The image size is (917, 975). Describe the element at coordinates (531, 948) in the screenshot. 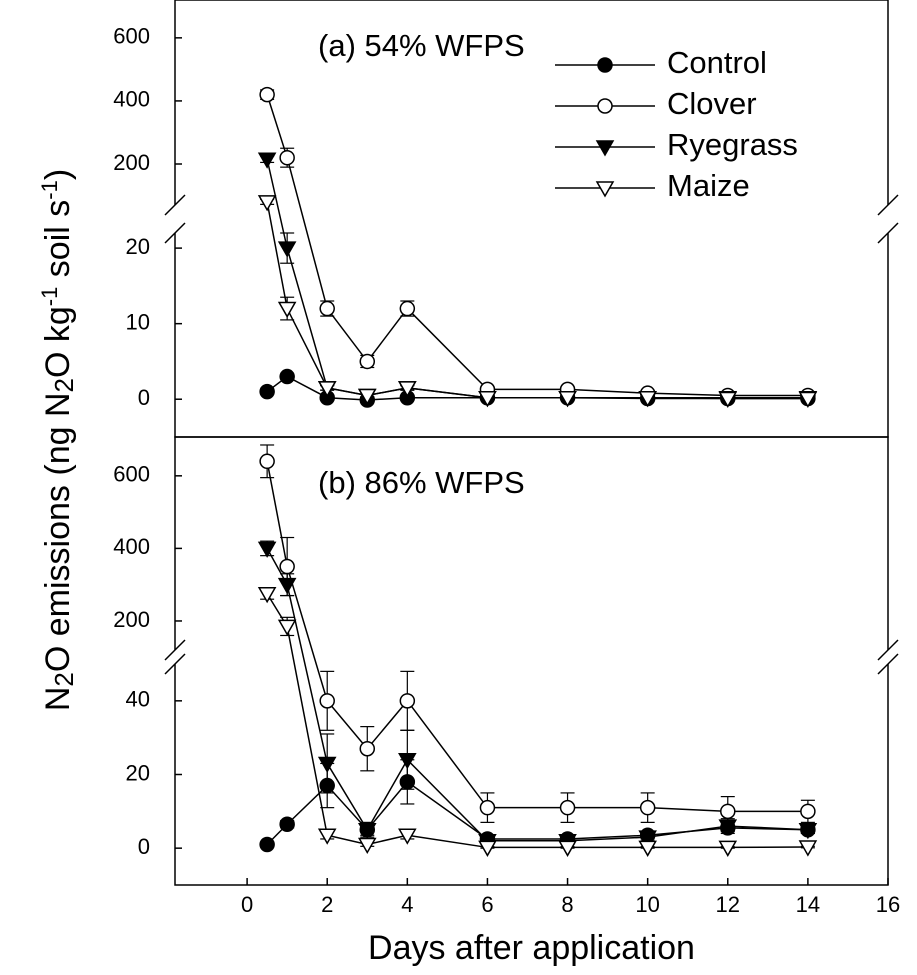

I see `x-axis-label: Days after application` at that location.